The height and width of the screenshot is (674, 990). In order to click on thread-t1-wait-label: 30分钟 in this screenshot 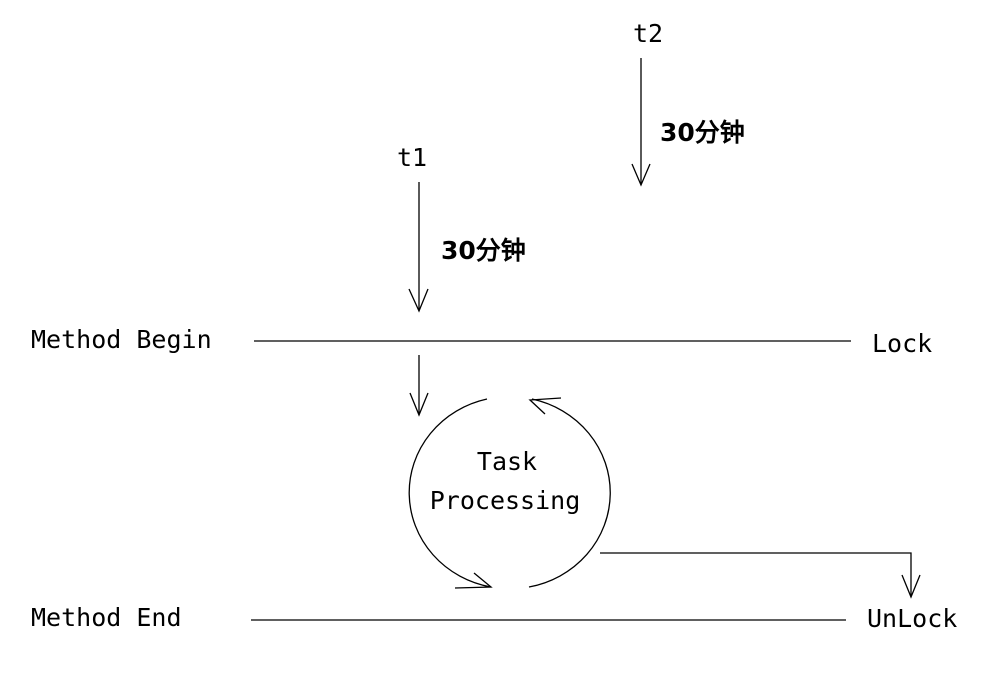, I will do `click(483, 250)`.